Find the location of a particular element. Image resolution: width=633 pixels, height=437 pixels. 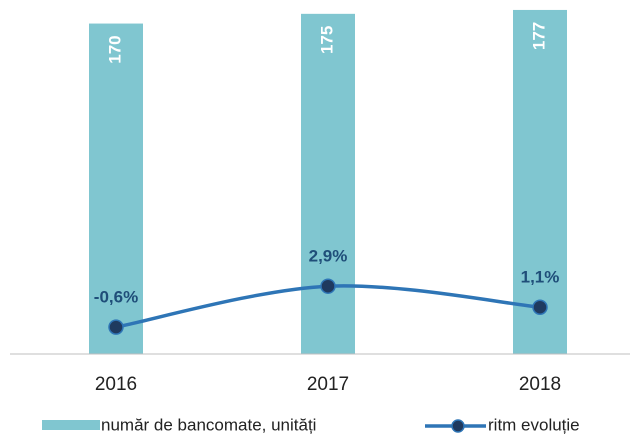

bar-value-label: 170 is located at coordinates (114, 49).